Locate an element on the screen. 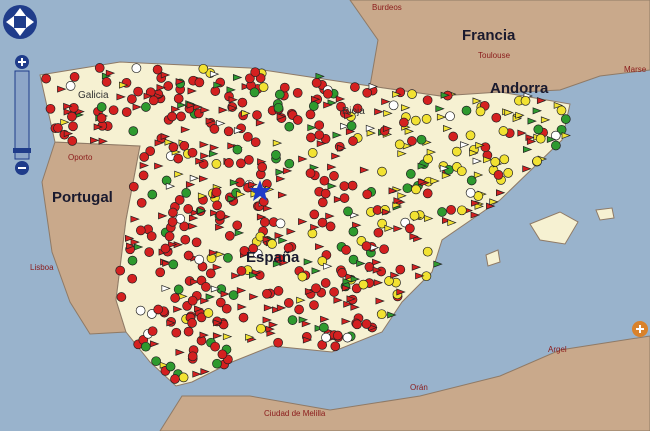 This screenshot has height=431, width=650. capital-marker is located at coordinates (260, 190).